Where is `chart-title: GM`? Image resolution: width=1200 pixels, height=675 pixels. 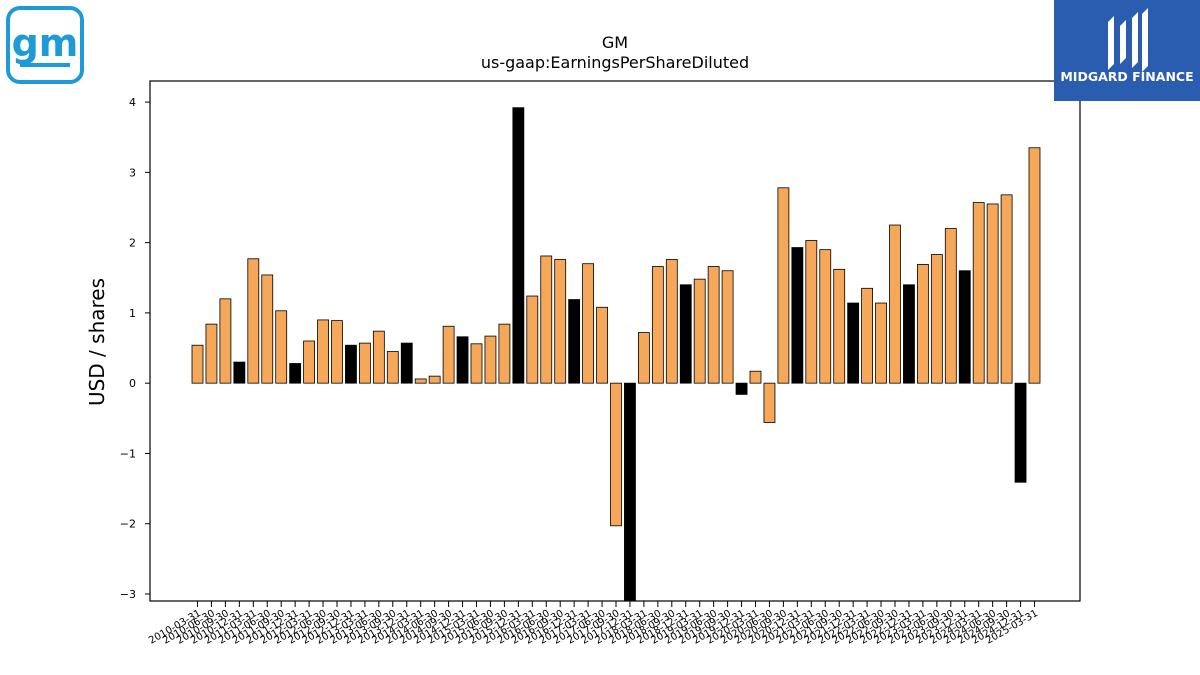 chart-title: GM is located at coordinates (615, 42).